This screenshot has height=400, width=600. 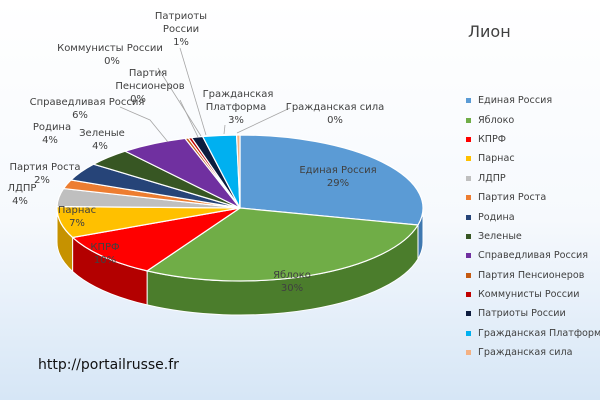 I want to click on legend-item: Единая Россия, so click(x=533, y=100).